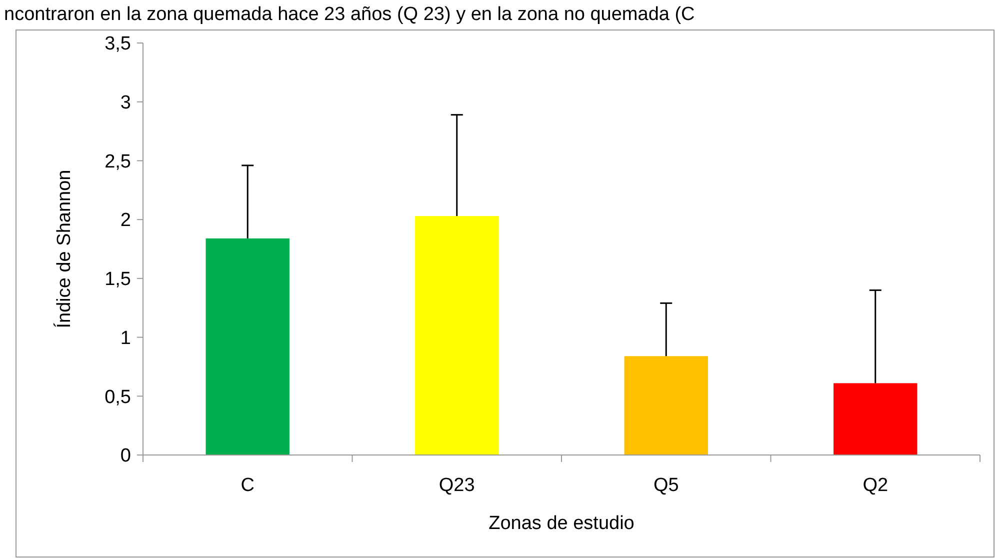 The width and height of the screenshot is (995, 558). Describe the element at coordinates (64, 249) in the screenshot. I see `y-axis-title: Índice de Shannon` at that location.